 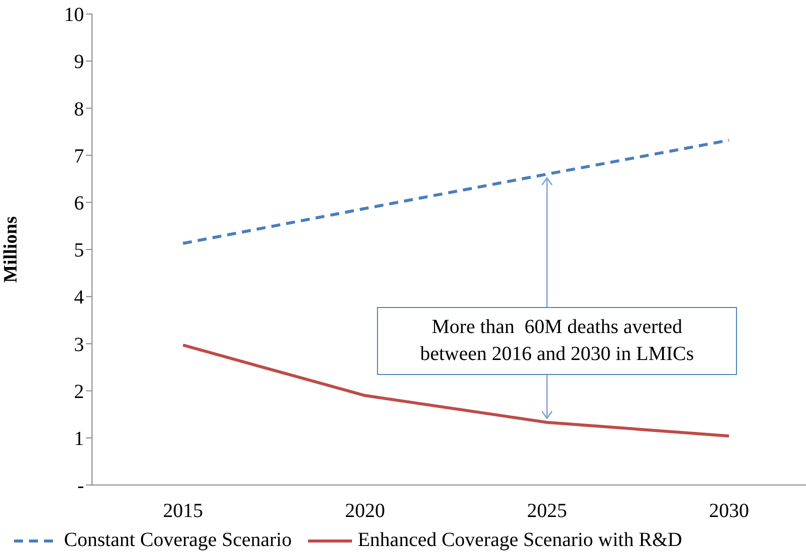 I want to click on y-tick-label: -, so click(x=80, y=486).